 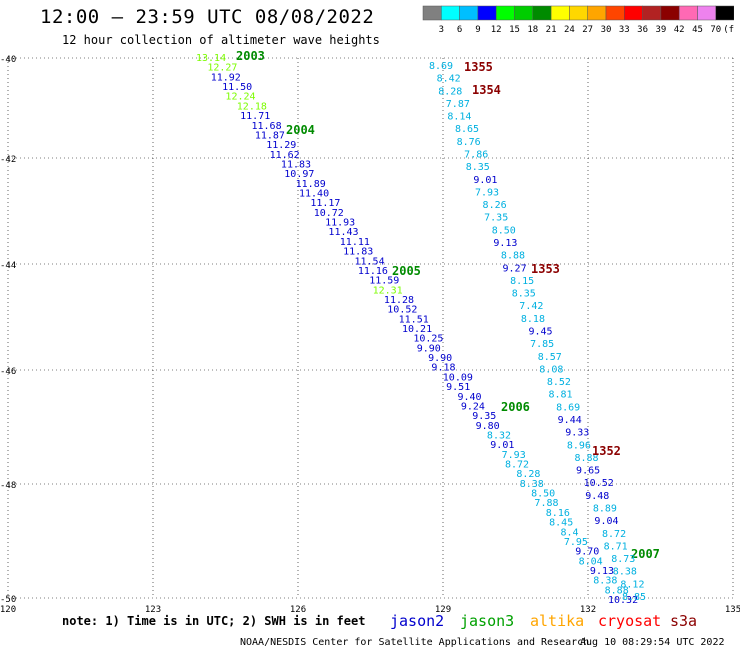 I want to click on scale-label: 70, so click(x=715, y=30).